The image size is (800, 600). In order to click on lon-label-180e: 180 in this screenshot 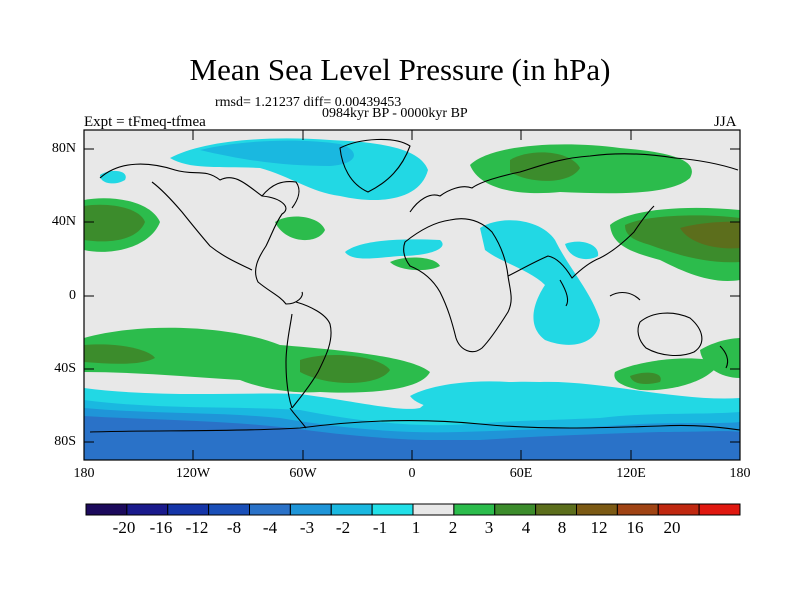, I will do `click(740, 473)`.